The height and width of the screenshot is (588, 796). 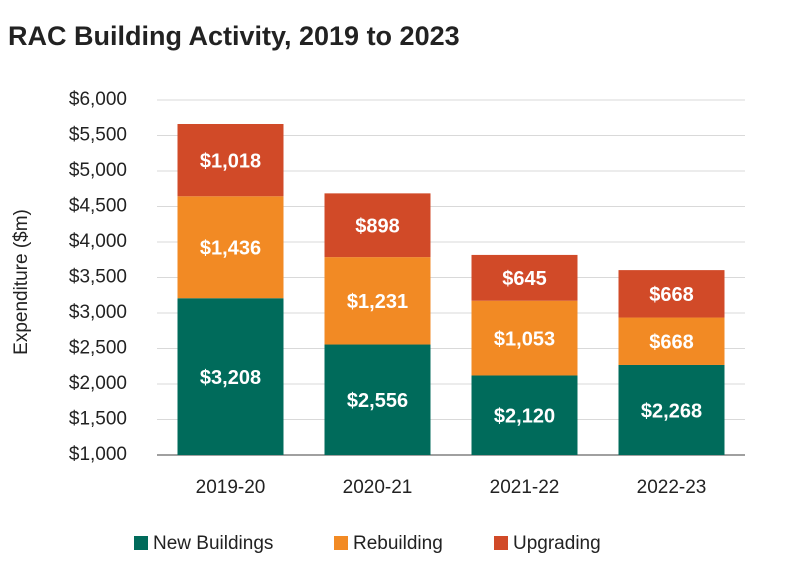 What do you see at coordinates (98, 170) in the screenshot?
I see `y-tick-label: $5,000` at bounding box center [98, 170].